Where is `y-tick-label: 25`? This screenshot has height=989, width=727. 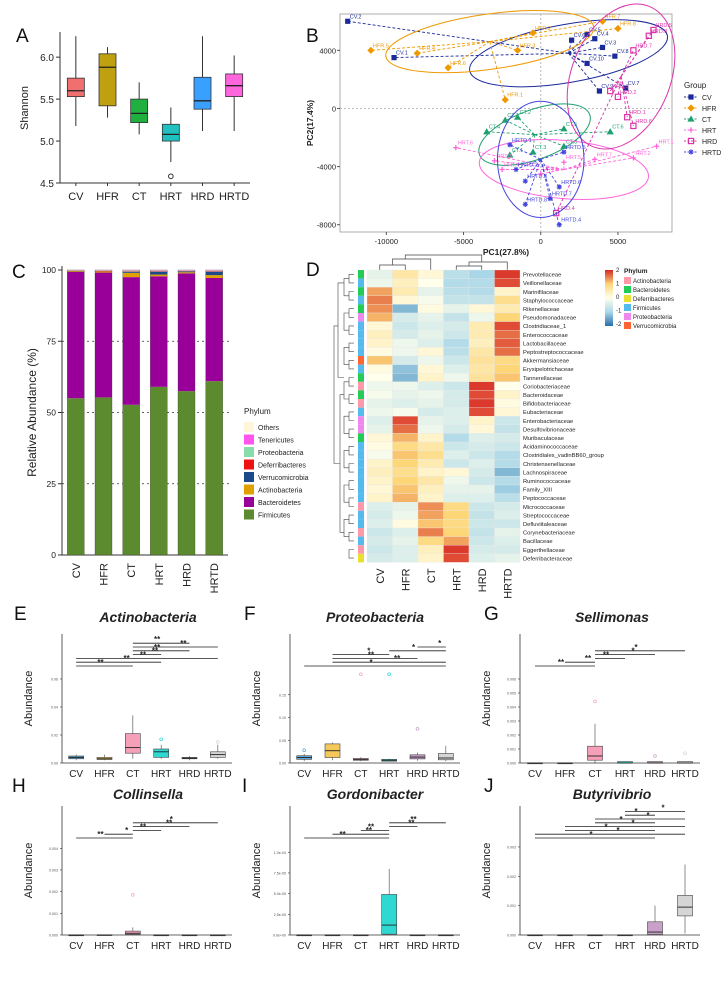
y-tick-label: 25 is located at coordinates (52, 484).